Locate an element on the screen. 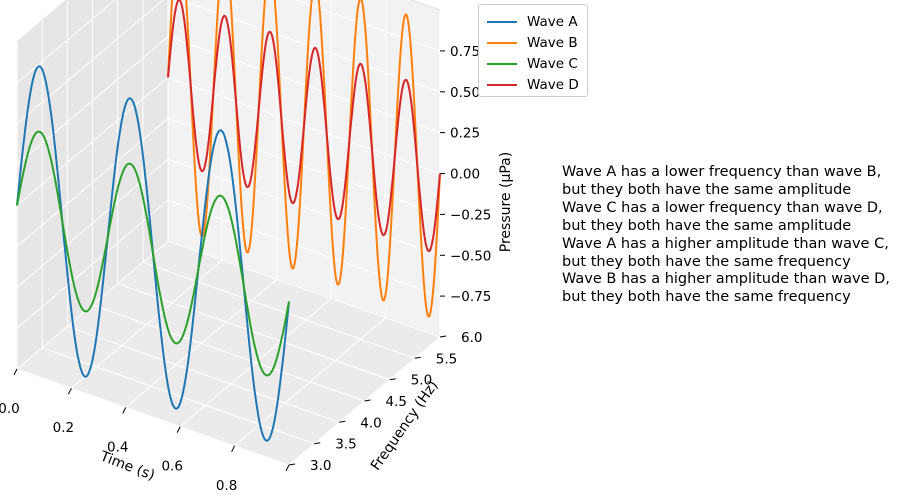  legend-item-wave-b: Wave B is located at coordinates (532, 43).